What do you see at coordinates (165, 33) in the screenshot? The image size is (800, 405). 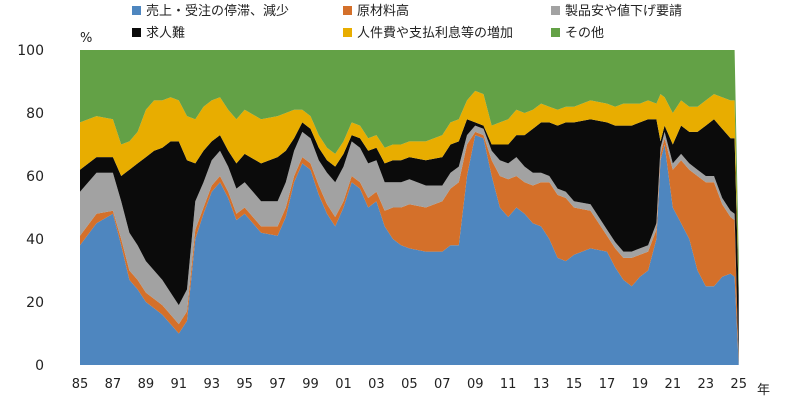 I see `legend-label-4: 求人難` at bounding box center [165, 33].